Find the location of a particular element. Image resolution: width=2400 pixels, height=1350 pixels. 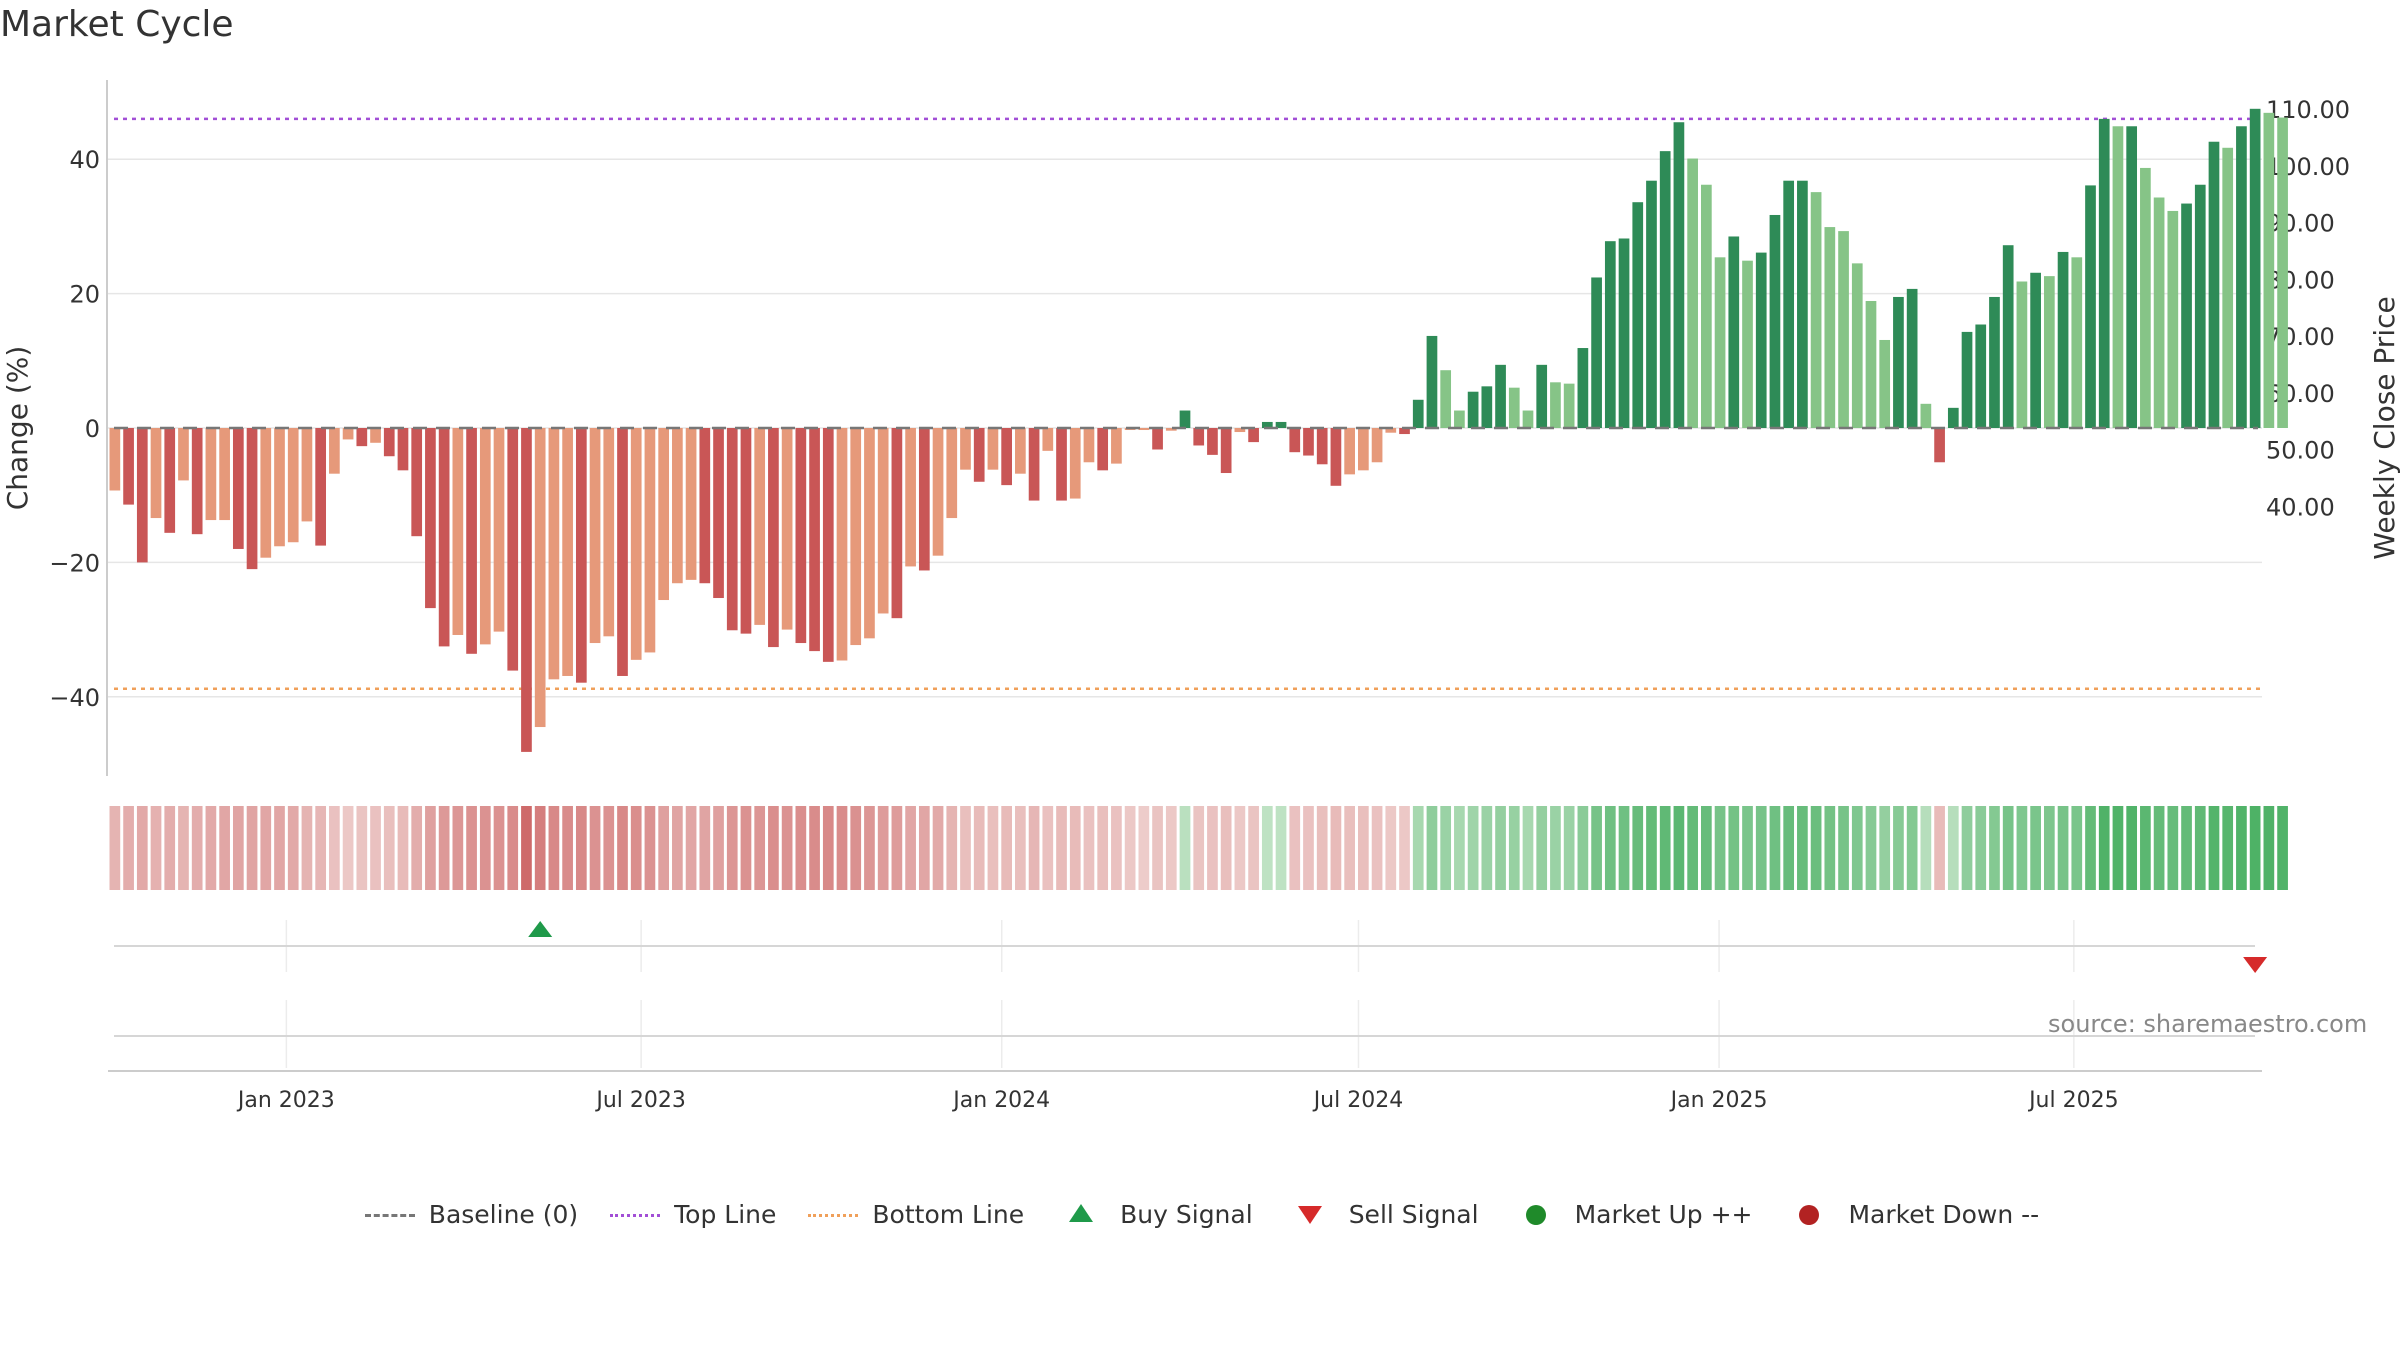

y2-tick-label: 80.00 is located at coordinates (2300, 280).